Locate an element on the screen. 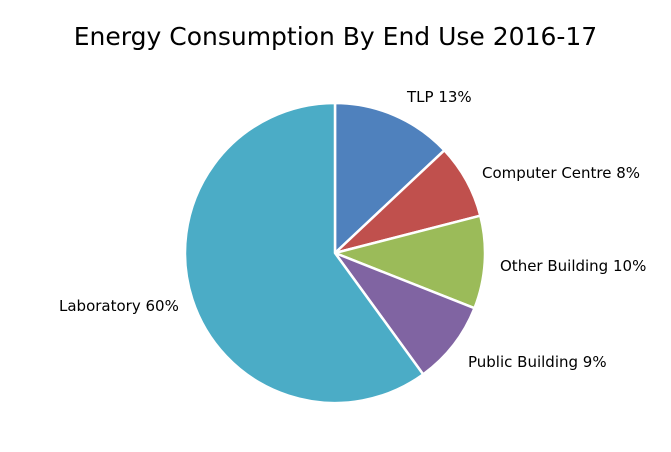 The image size is (671, 452). pie-slice-other-building is located at coordinates (410, 262).